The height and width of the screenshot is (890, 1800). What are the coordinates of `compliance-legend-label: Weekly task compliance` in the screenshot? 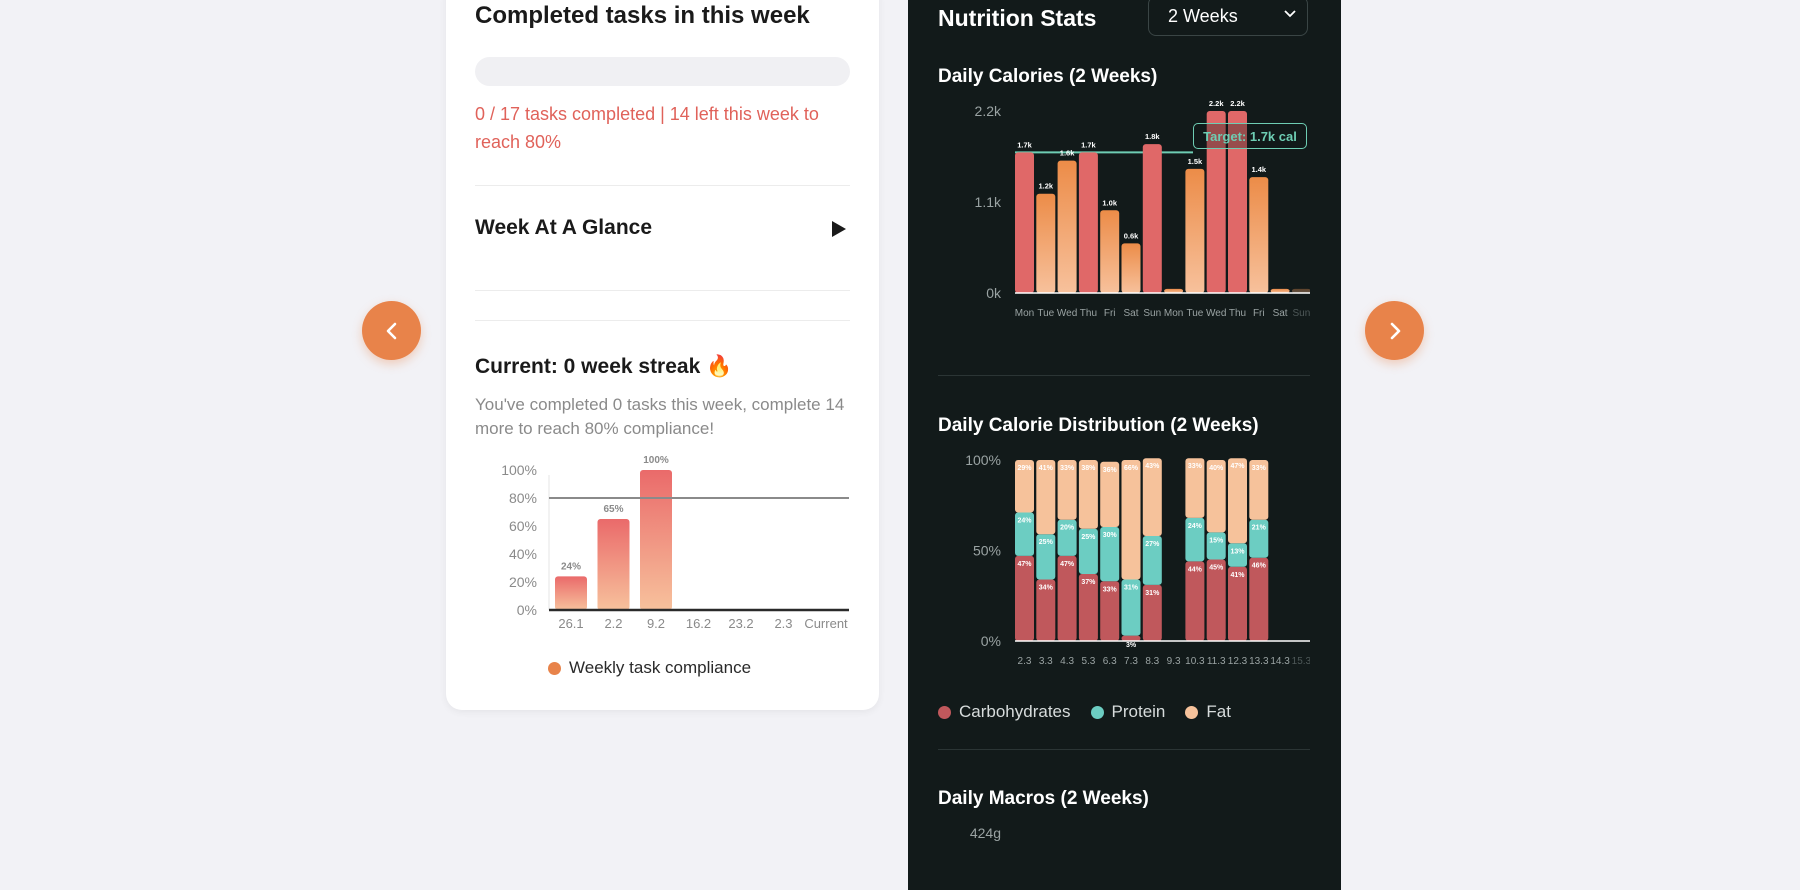 It's located at (660, 667).